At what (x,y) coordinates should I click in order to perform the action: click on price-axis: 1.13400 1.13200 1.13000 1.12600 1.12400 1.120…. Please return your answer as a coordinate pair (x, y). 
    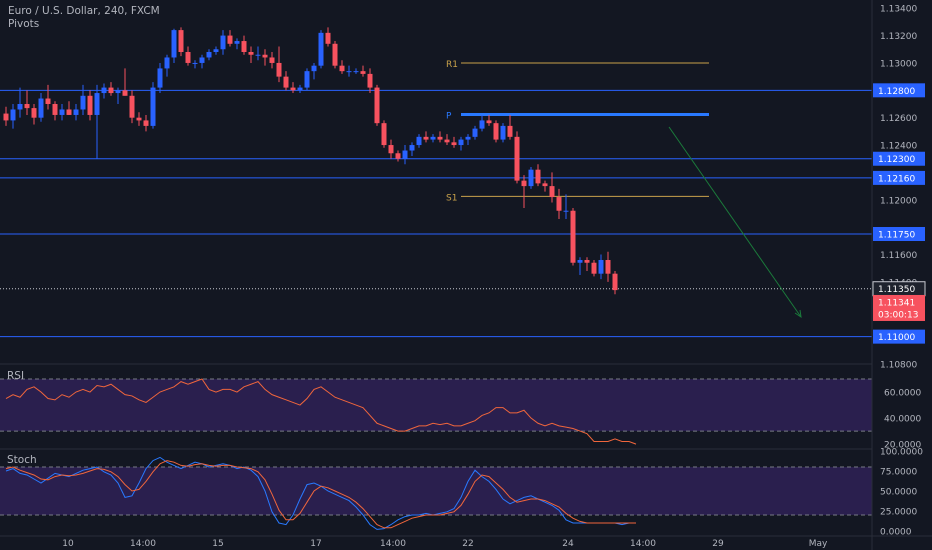
    Looking at the image, I should click on (899, 271).